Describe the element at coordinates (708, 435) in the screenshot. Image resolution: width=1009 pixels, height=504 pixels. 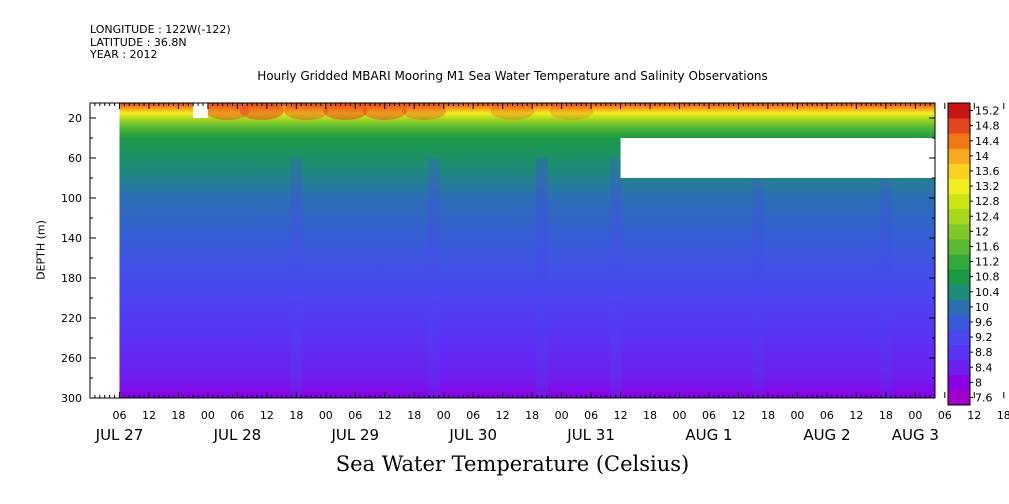
I see `x-day-label: AUG 1` at that location.